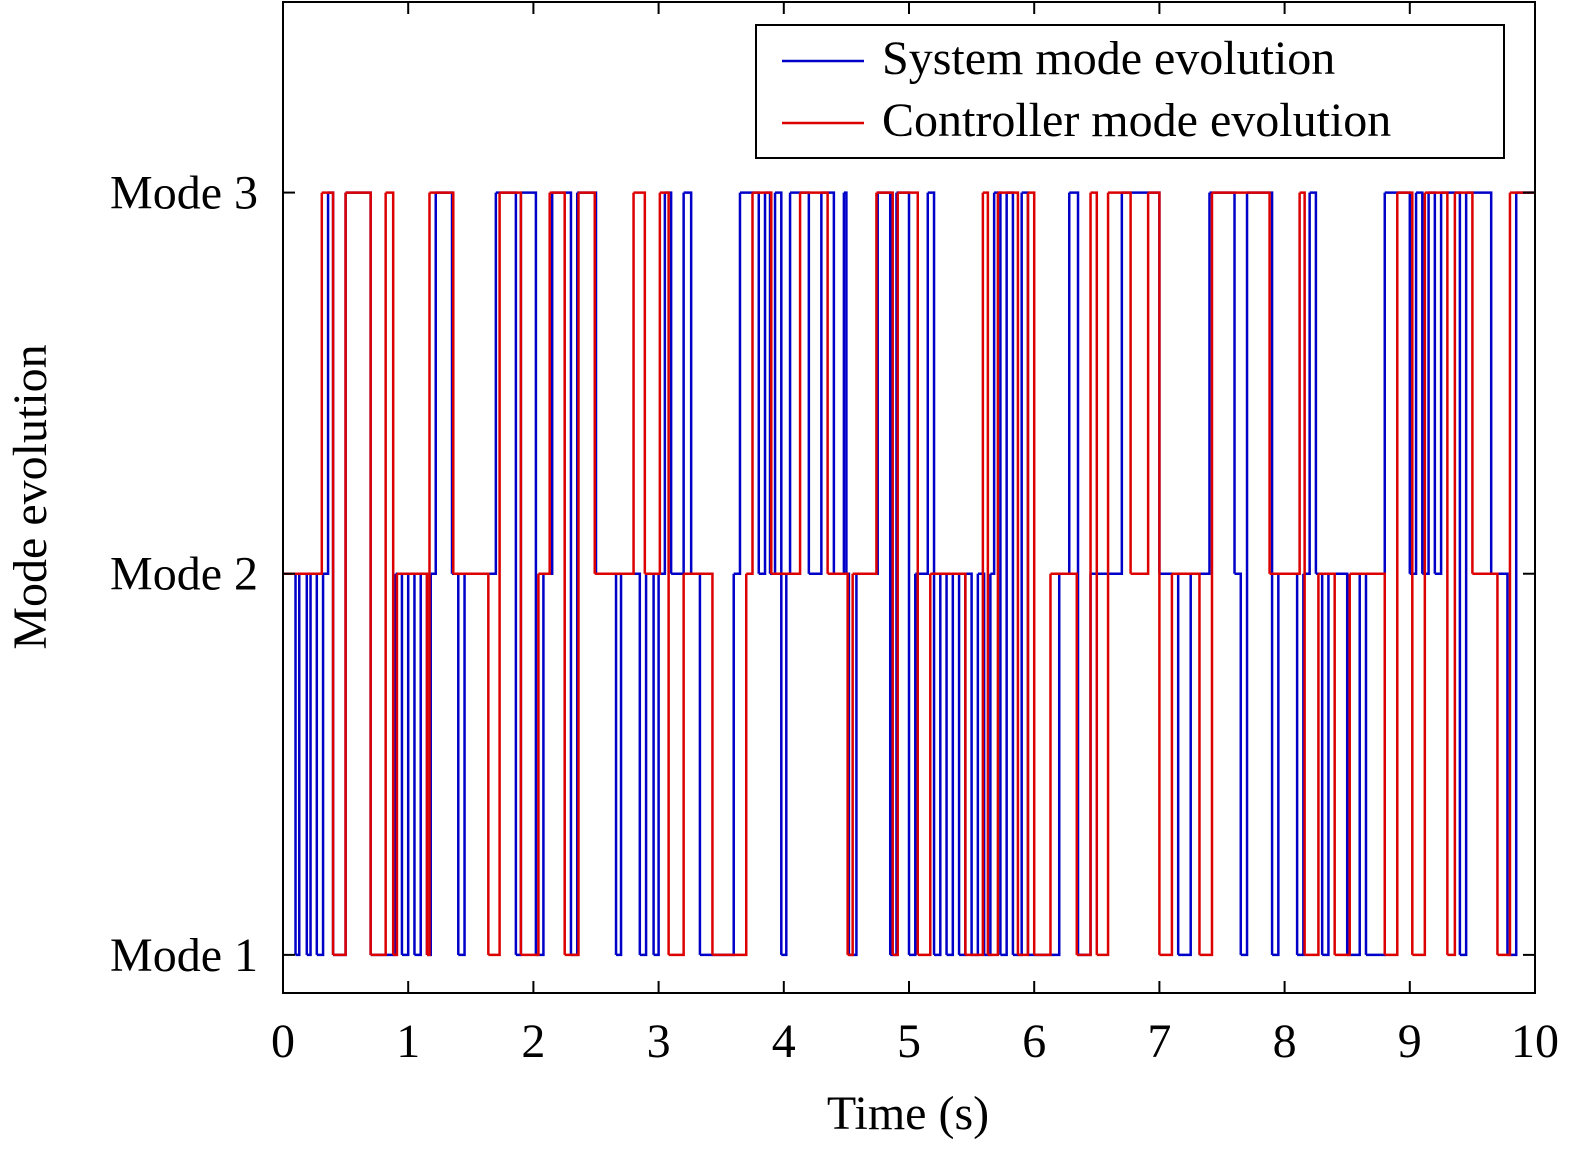  I want to click on x-tick-label: 3, so click(659, 1041).